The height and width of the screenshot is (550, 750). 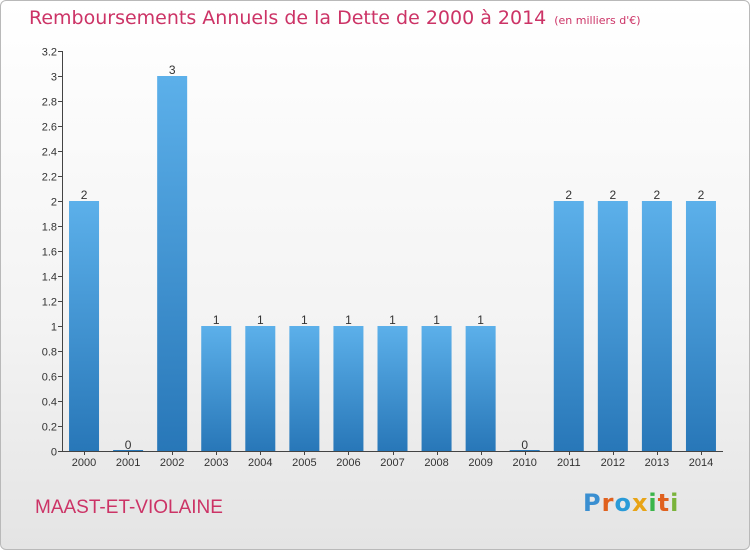 I want to click on y-tick-label: 1, so click(x=54, y=328).